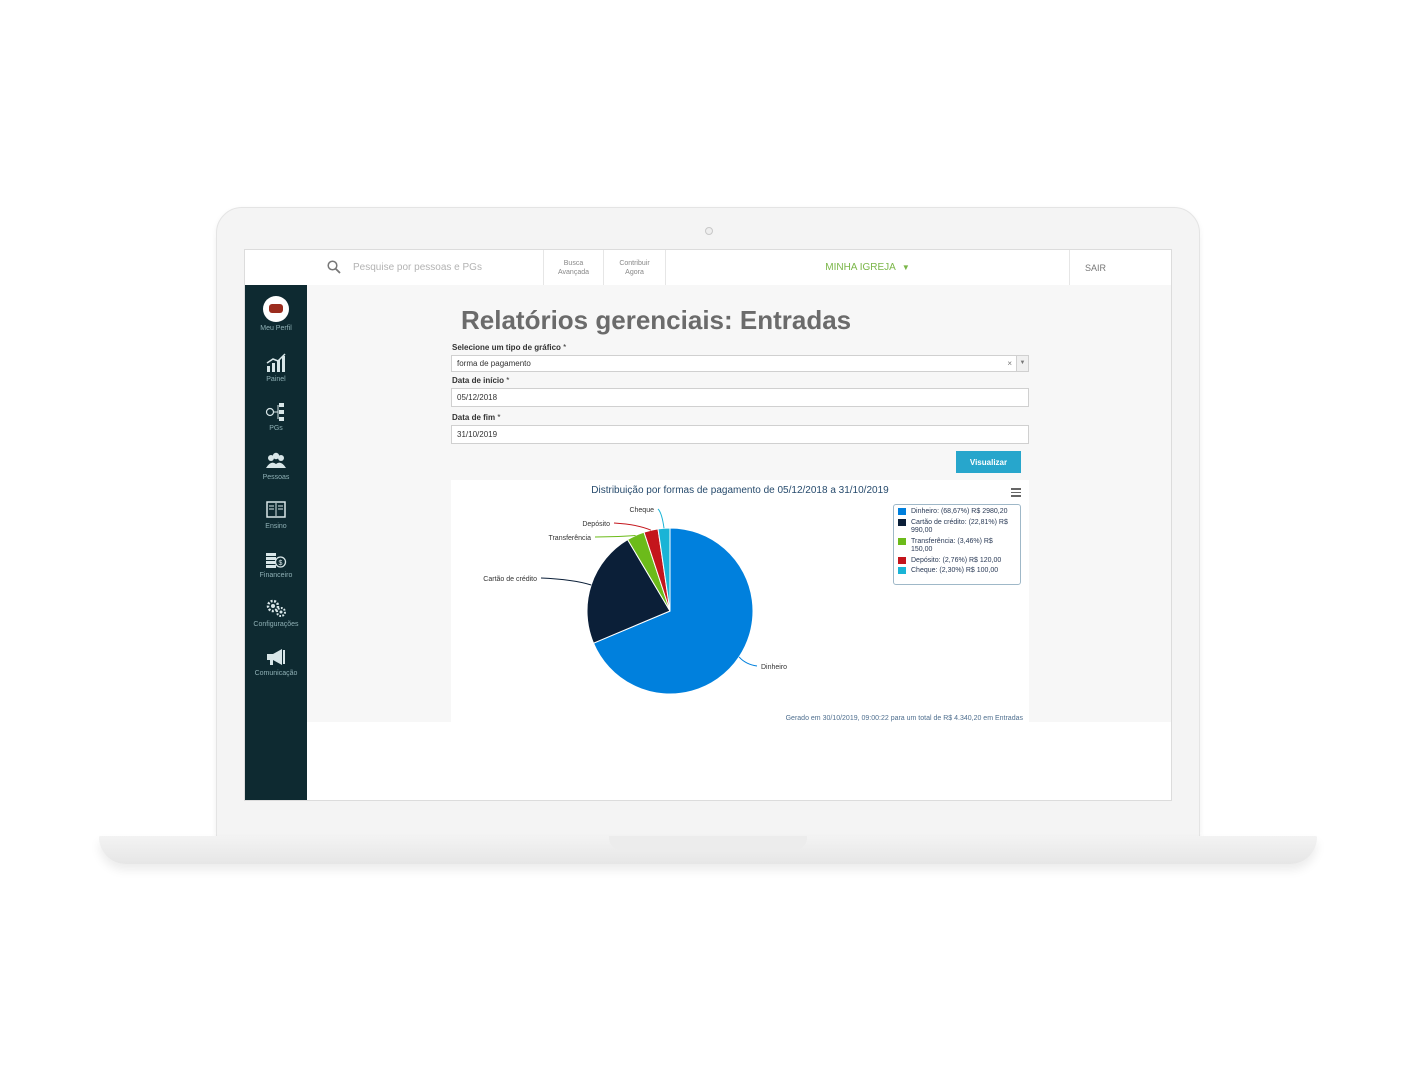 This screenshot has height=1072, width=1416. What do you see at coordinates (1022, 363) in the screenshot?
I see `chevron-down-icon: ▼` at bounding box center [1022, 363].